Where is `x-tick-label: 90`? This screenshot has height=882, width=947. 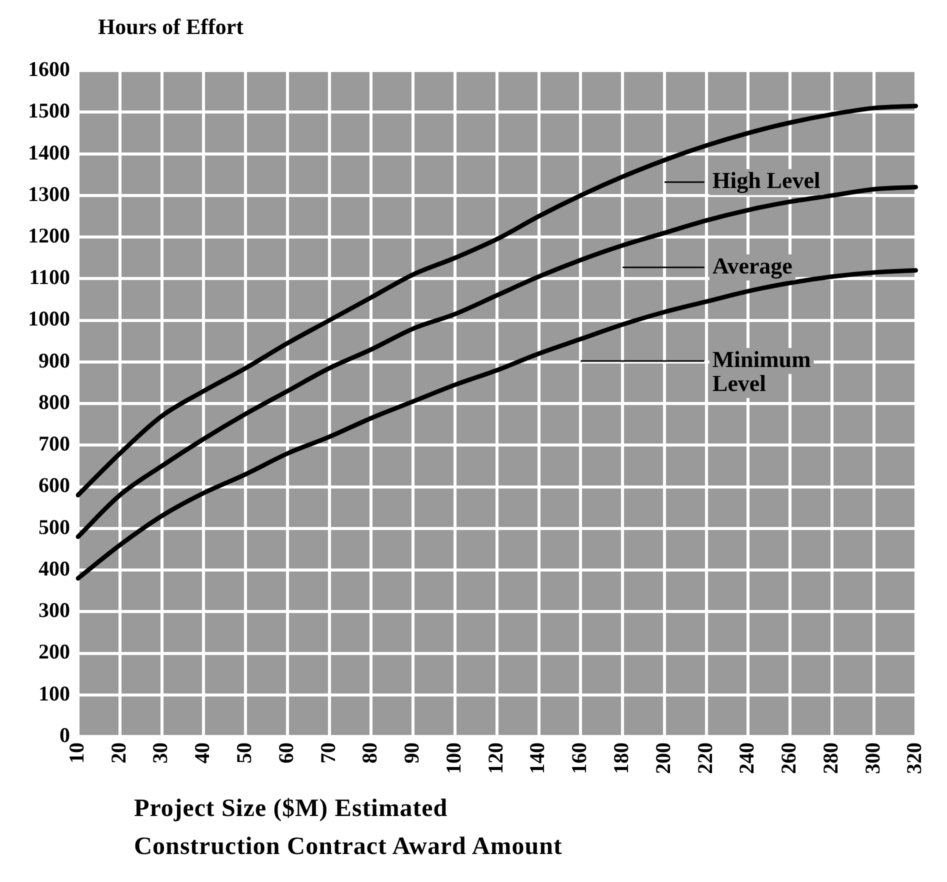 x-tick-label: 90 is located at coordinates (412, 753).